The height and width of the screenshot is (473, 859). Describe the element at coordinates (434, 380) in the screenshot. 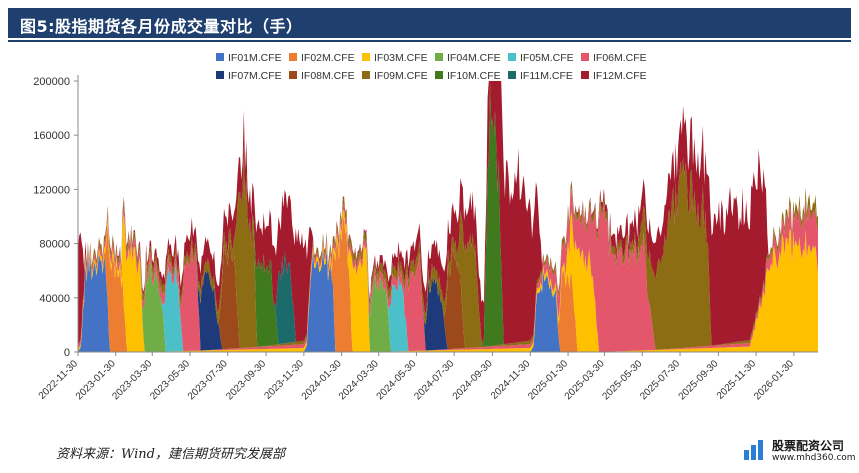

I see `x-tick-label: 2024-07-30` at that location.